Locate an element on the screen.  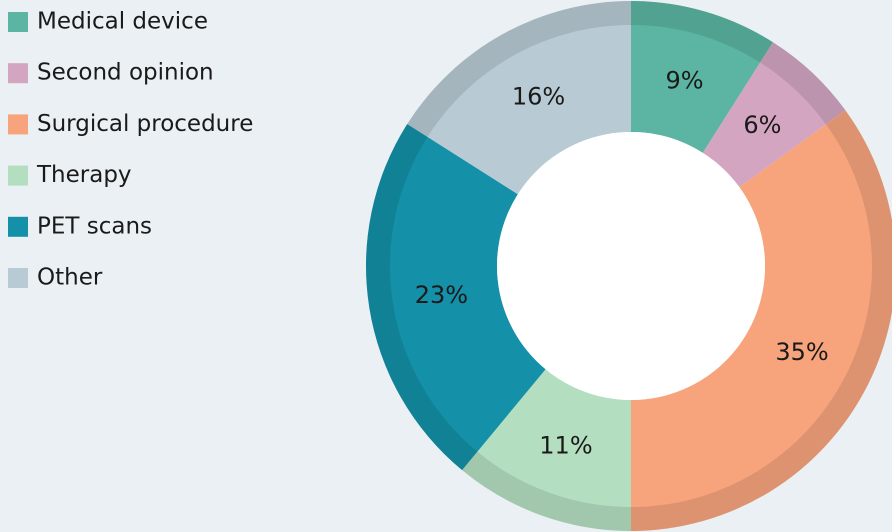
slice-label: 23% is located at coordinates (441, 295).